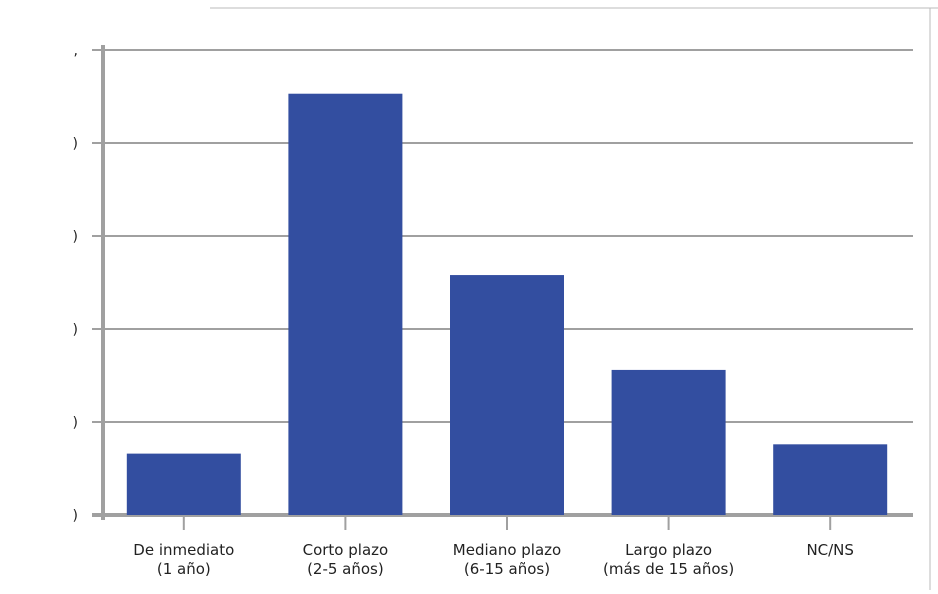 This screenshot has width=938, height=594. What do you see at coordinates (507, 550) in the screenshot?
I see `x-tick-label: Mediano plazo` at bounding box center [507, 550].